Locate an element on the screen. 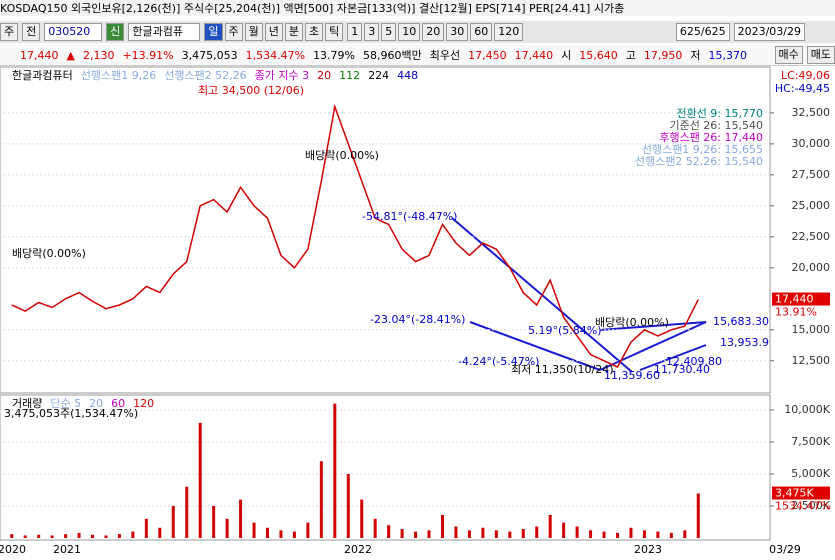  minute-button: 30 is located at coordinates (457, 32).